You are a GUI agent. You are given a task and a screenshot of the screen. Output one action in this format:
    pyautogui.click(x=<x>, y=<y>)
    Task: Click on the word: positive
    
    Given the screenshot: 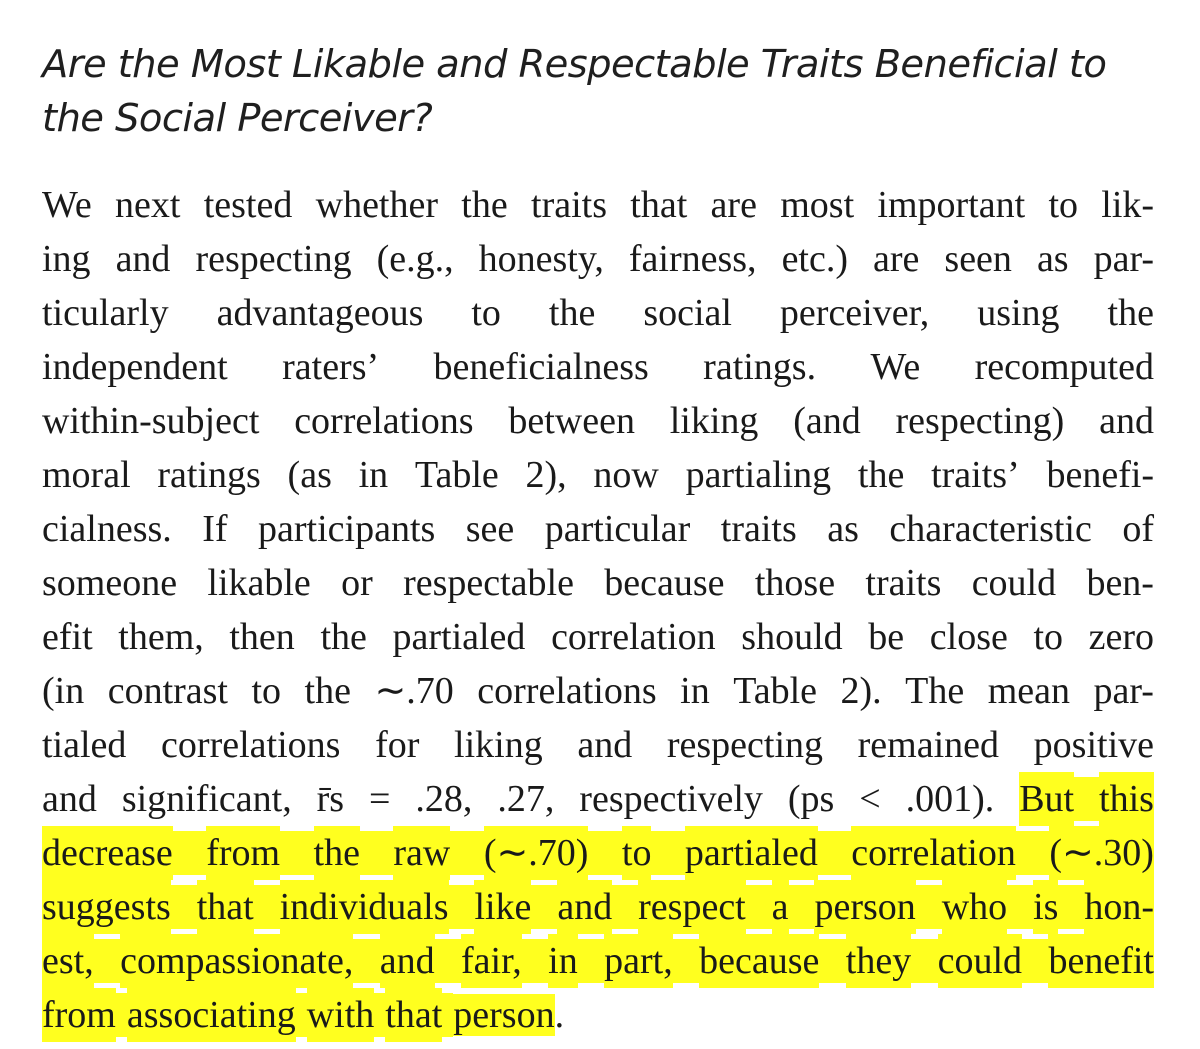 What is the action you would take?
    pyautogui.click(x=1093, y=745)
    